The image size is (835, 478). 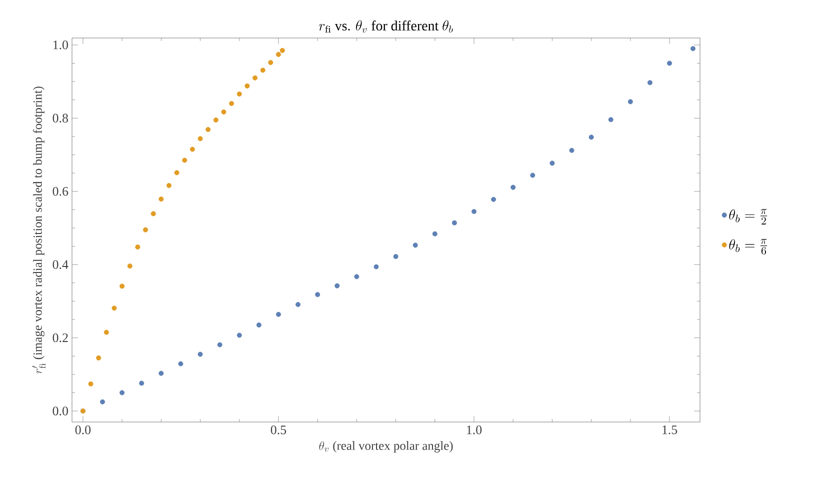 What do you see at coordinates (474, 430) in the screenshot?
I see `x-tick-label: 1.0` at bounding box center [474, 430].